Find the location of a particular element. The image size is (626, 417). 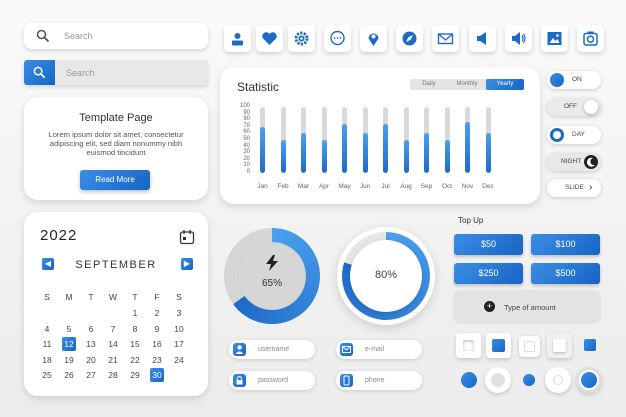

username-field: username is located at coordinates (272, 349).